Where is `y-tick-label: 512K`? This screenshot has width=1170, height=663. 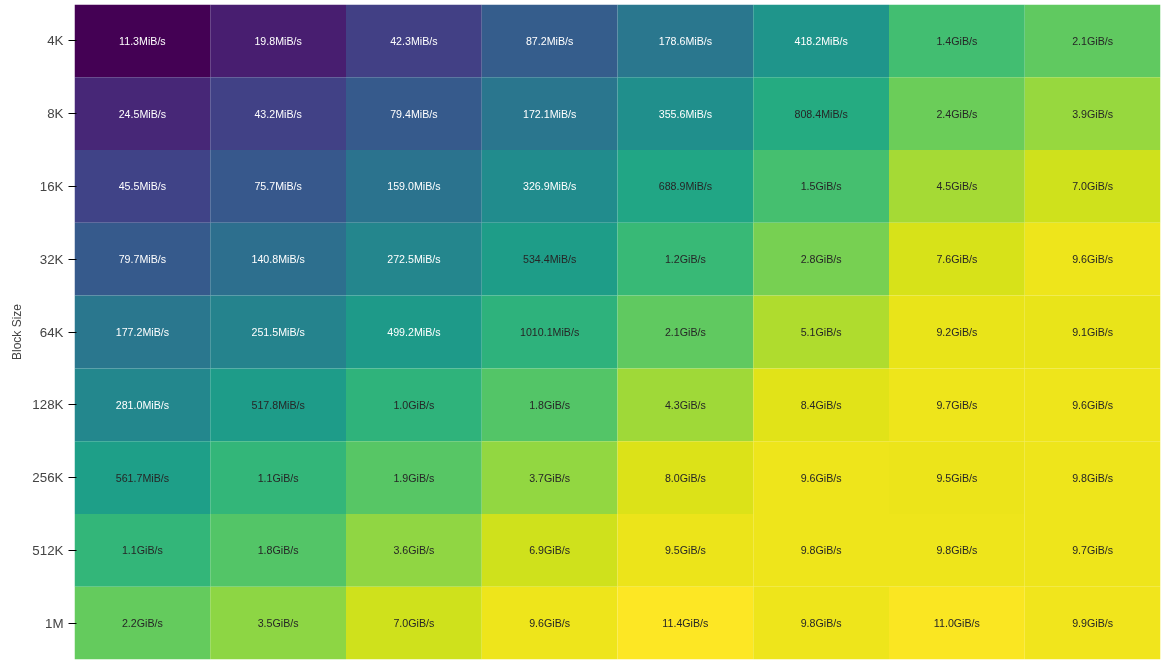
y-tick-label: 512K is located at coordinates (48, 550).